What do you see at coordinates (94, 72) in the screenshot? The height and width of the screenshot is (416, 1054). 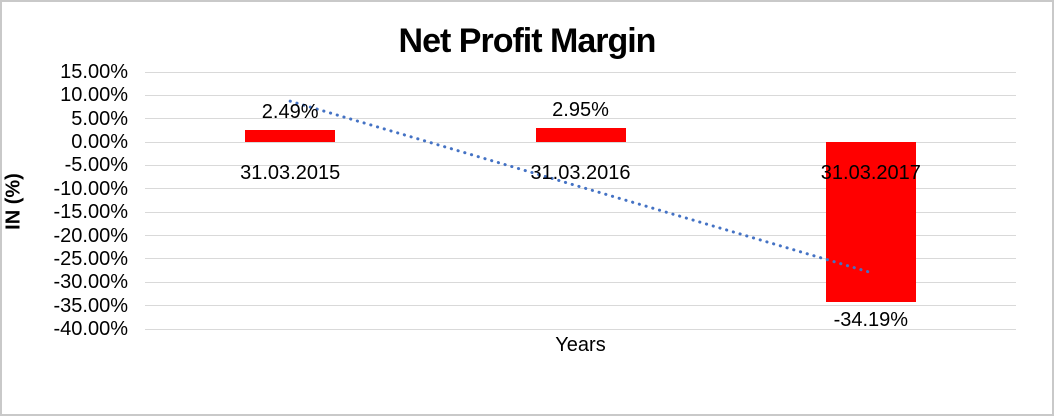 I see `y-axis-tick-label: 15.00%` at bounding box center [94, 72].